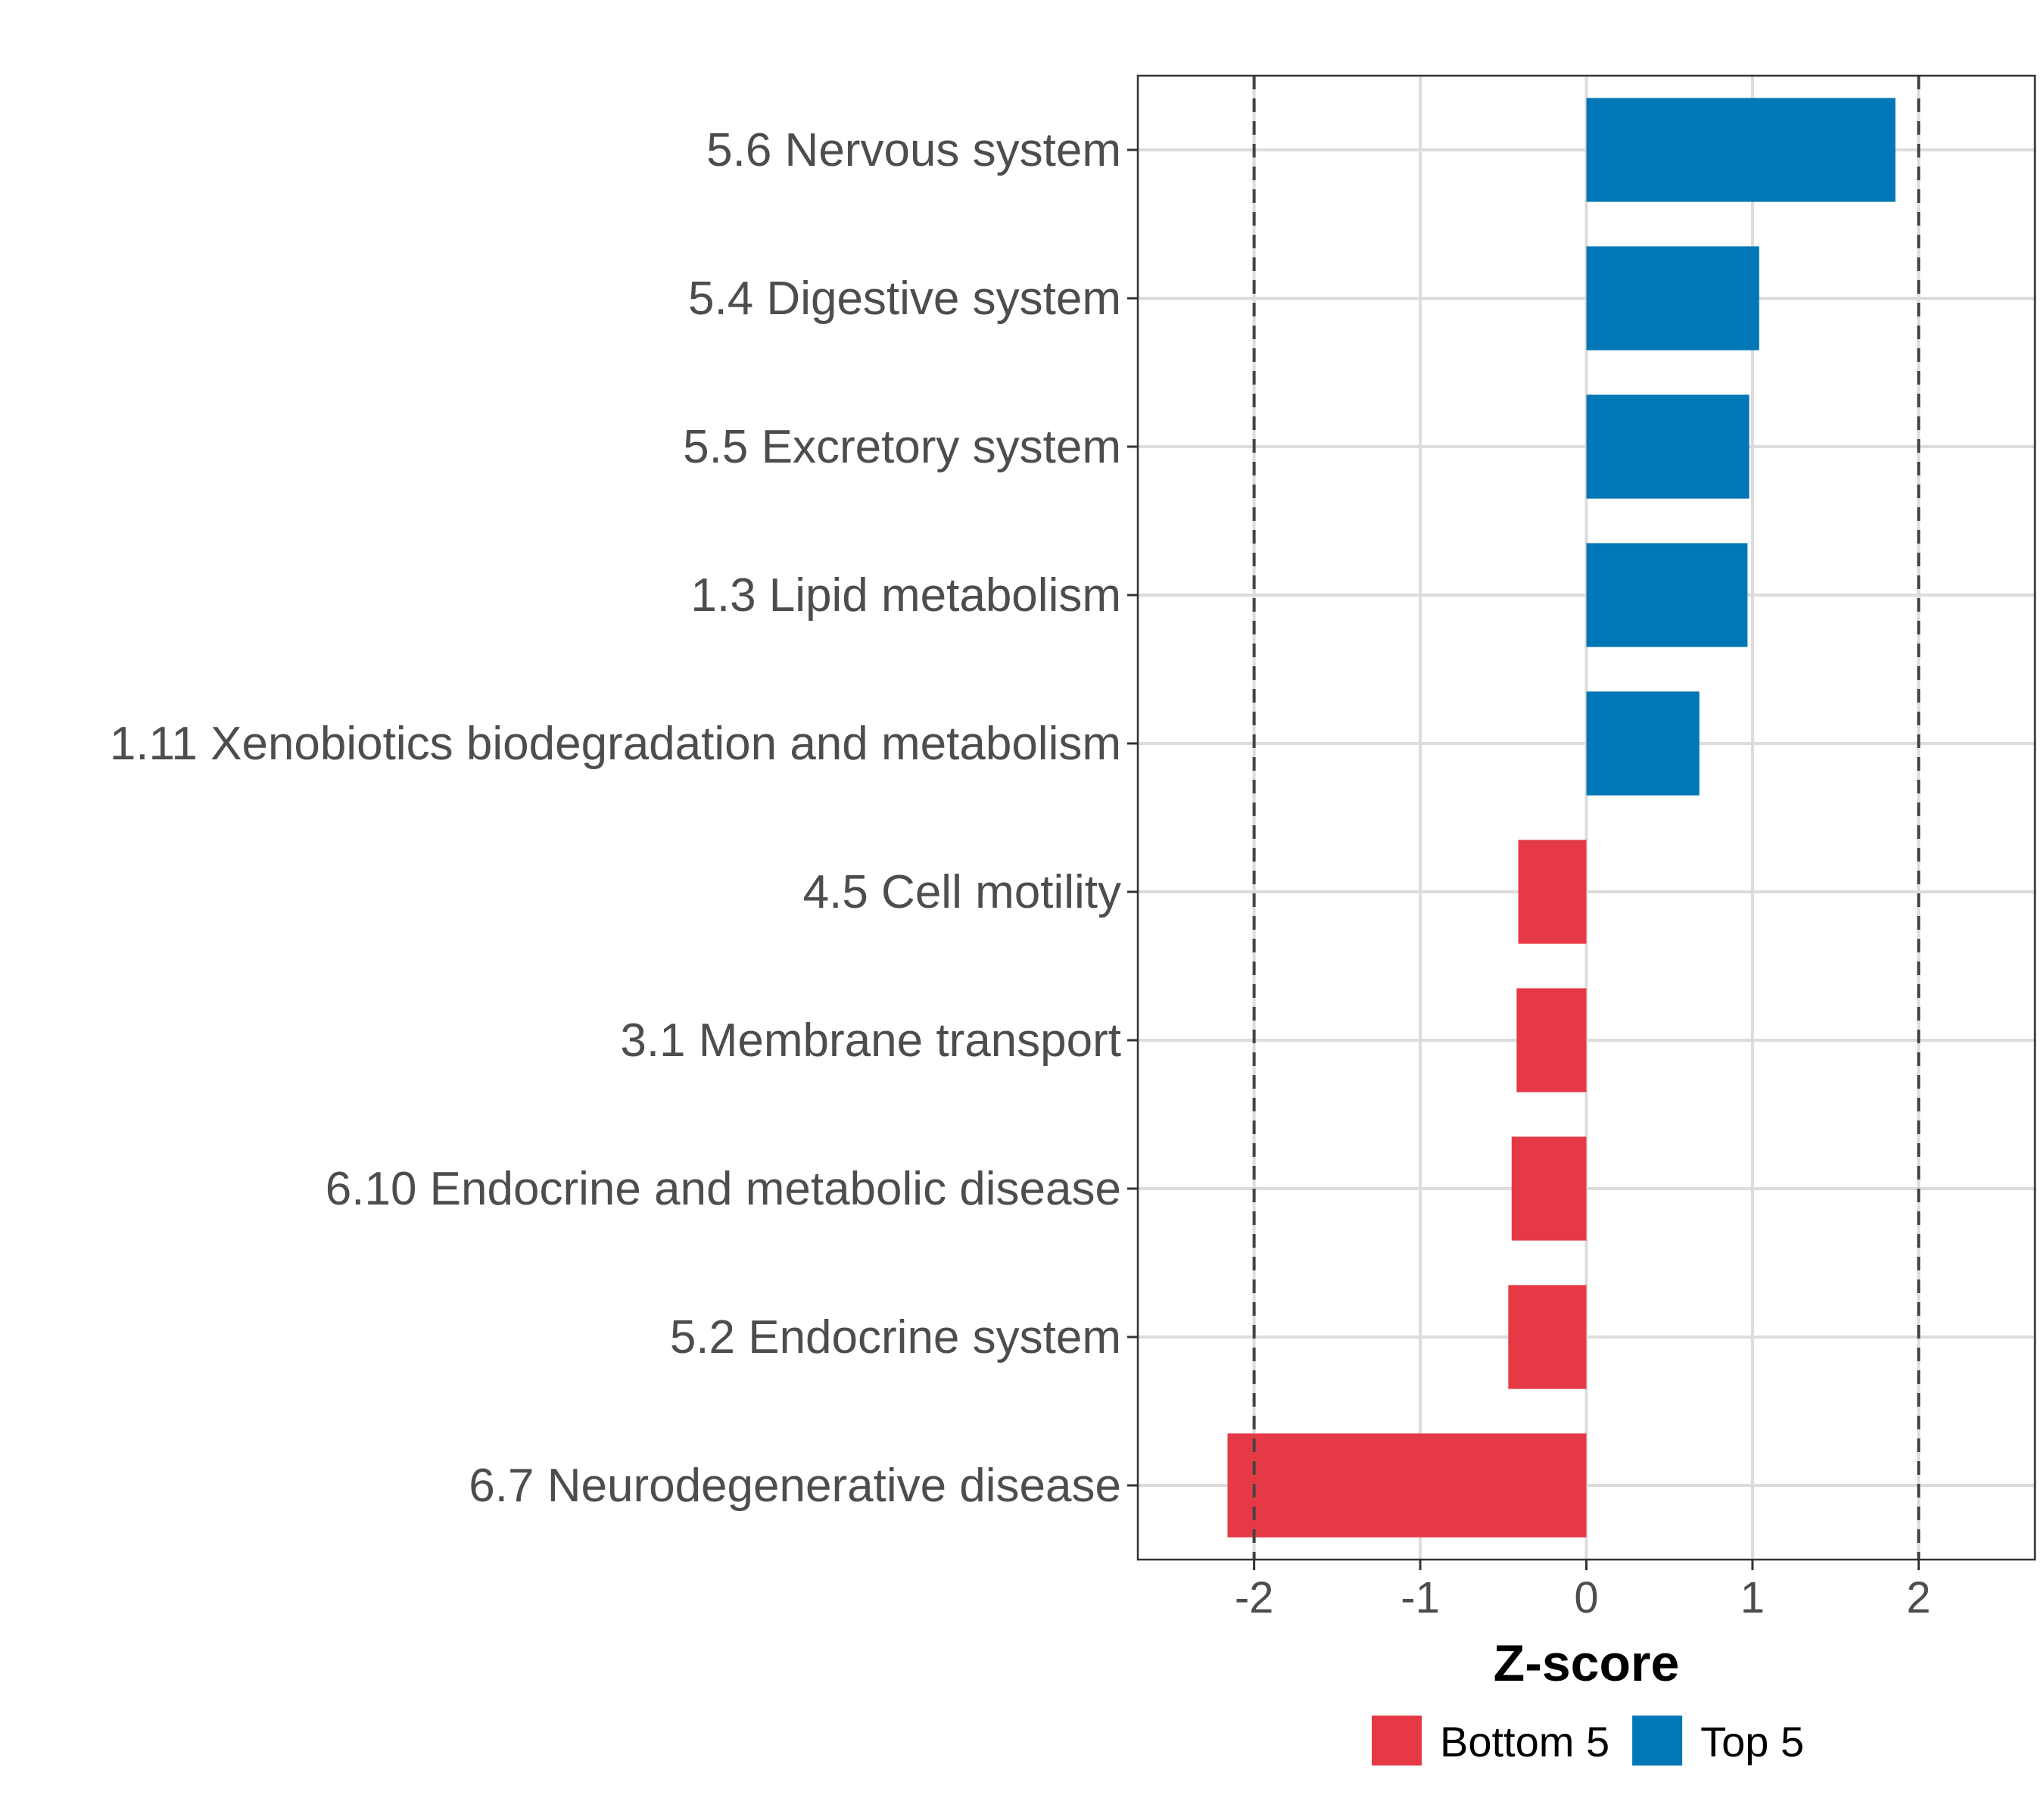  I want to click on category-label: 5.2 Endocrine system, so click(896, 1337).